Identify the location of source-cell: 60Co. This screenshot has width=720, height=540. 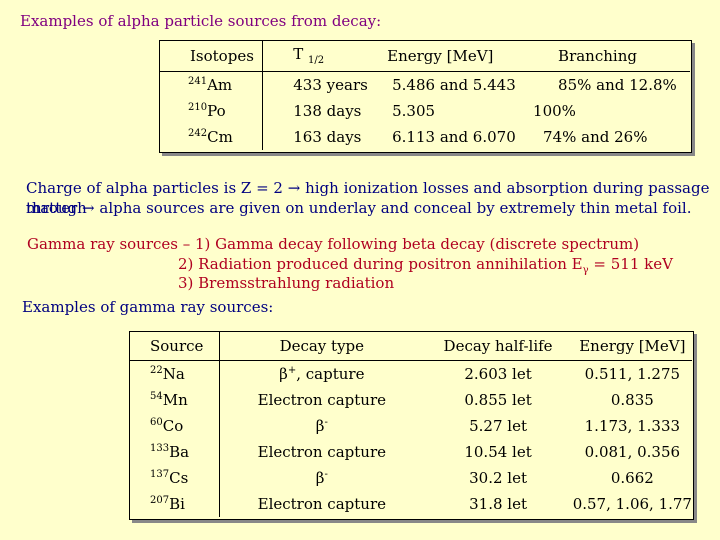
(175, 425).